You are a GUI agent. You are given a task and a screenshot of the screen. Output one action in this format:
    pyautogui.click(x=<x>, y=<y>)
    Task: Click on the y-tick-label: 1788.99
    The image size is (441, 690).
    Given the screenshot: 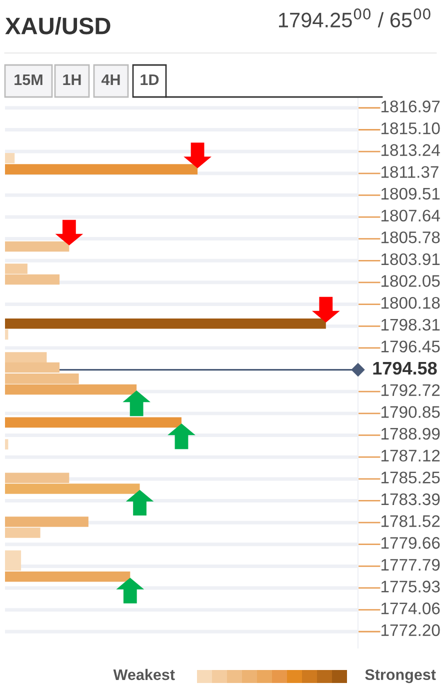 What is the action you would take?
    pyautogui.click(x=410, y=434)
    